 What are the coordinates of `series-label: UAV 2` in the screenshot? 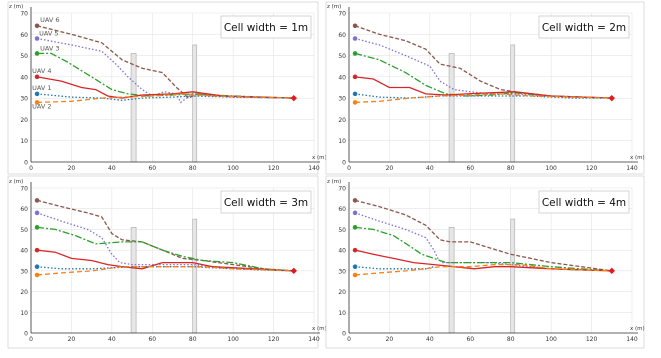 It's located at (41, 106).